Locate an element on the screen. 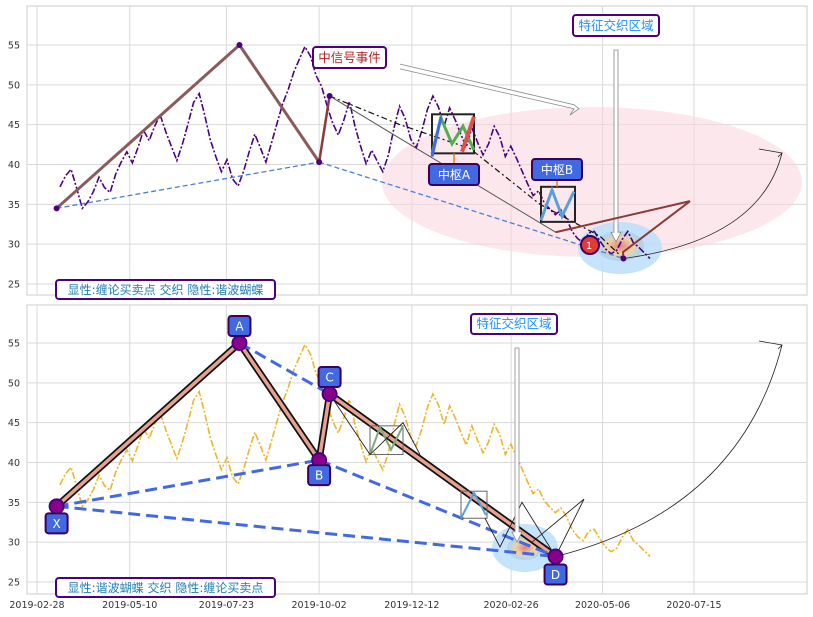 This screenshot has height=617, width=813. zone-arrow-top is located at coordinates (616, 146).